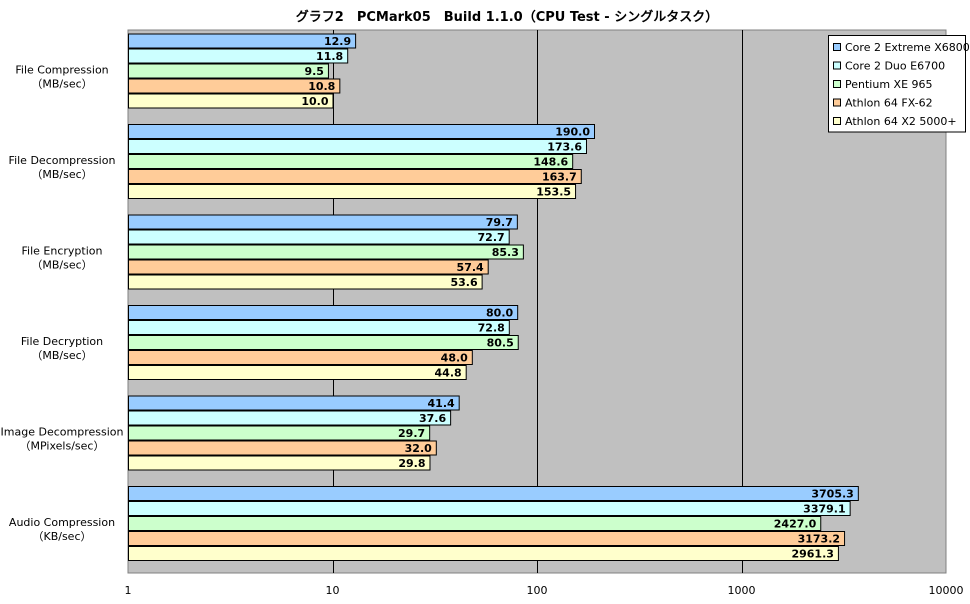 Image resolution: width=970 pixels, height=604 pixels. What do you see at coordinates (128, 590) in the screenshot?
I see `x-tick-label: 1` at bounding box center [128, 590].